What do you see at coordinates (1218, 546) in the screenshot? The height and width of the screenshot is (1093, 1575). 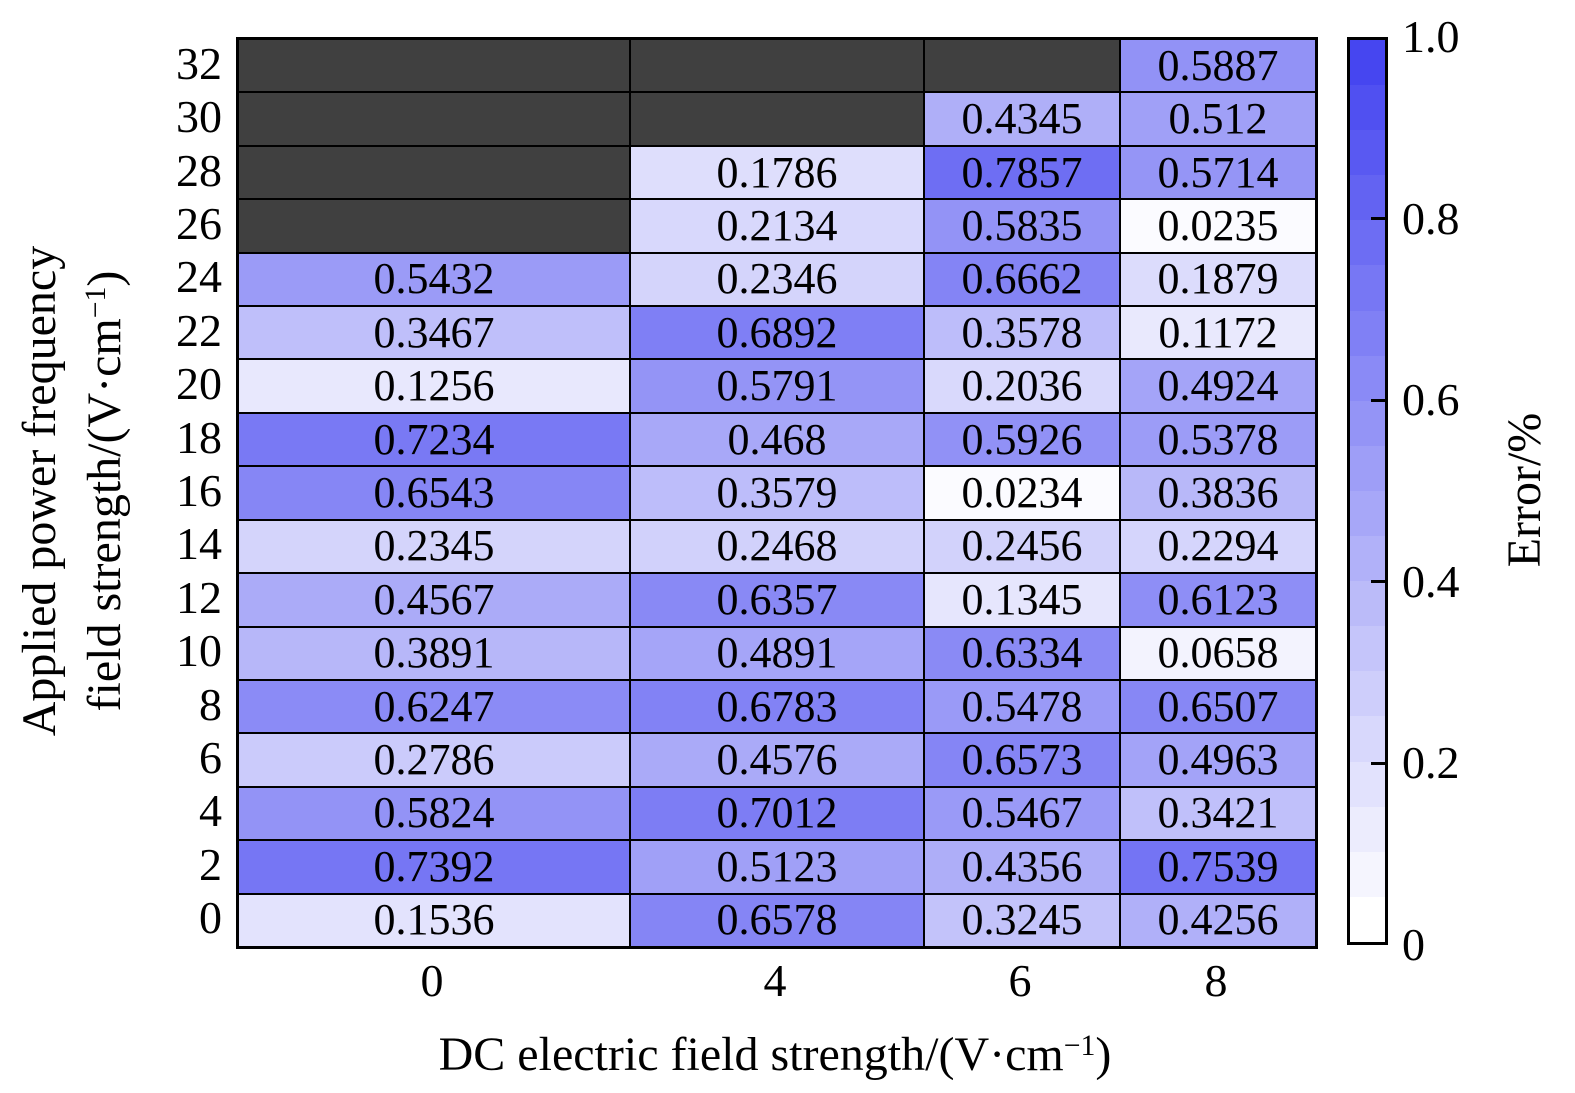 I see `heatmap-cell: 0.2294` at bounding box center [1218, 546].